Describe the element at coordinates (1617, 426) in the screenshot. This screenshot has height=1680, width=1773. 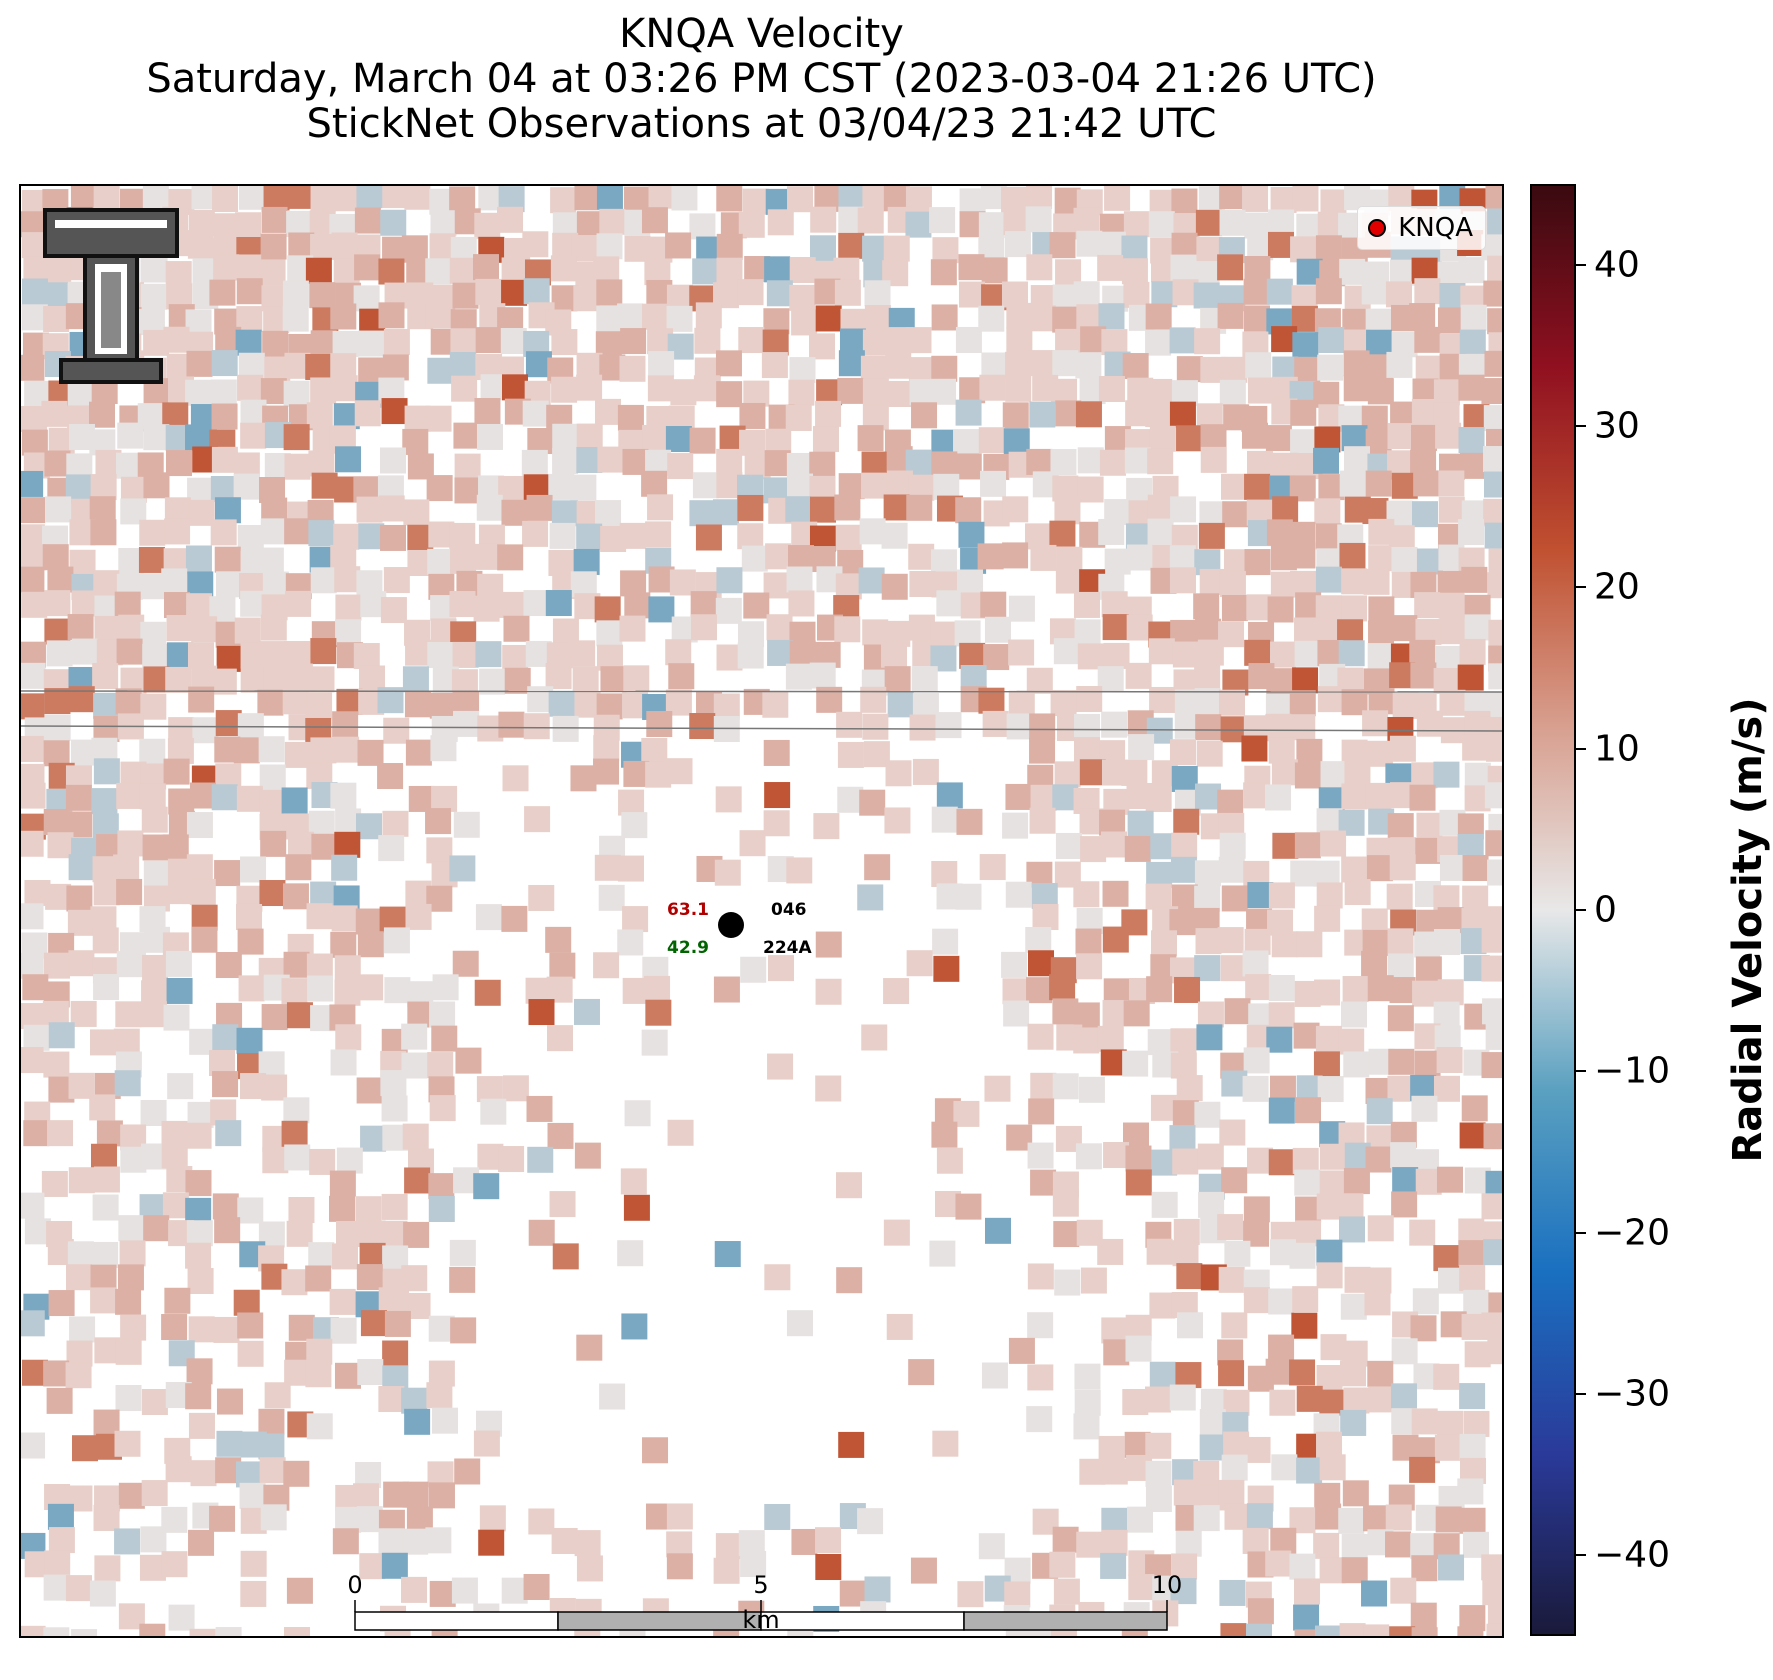
I see `colorbar-tick-label: 30` at that location.